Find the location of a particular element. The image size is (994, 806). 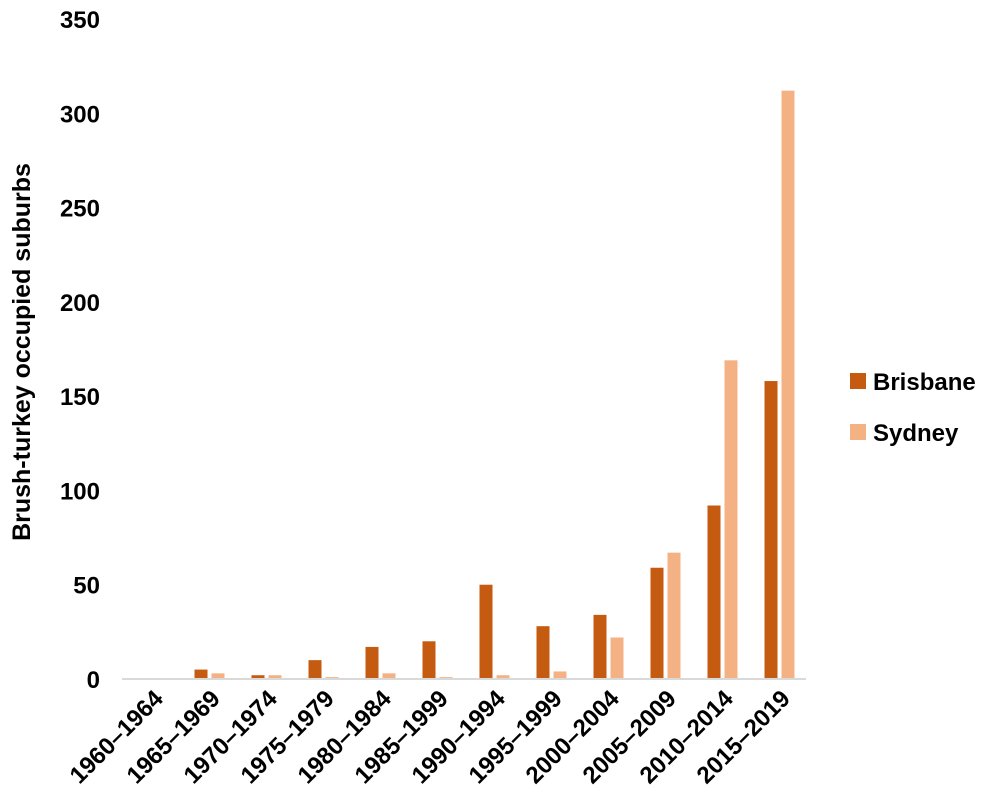

y-tick-label: 150 is located at coordinates (80, 397).